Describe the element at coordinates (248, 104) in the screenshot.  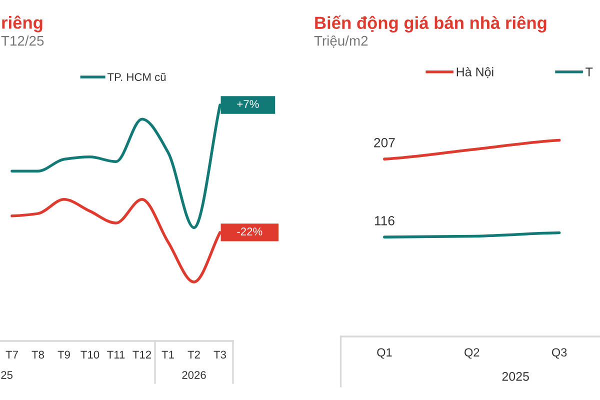
I see `annotation: +7%` at that location.